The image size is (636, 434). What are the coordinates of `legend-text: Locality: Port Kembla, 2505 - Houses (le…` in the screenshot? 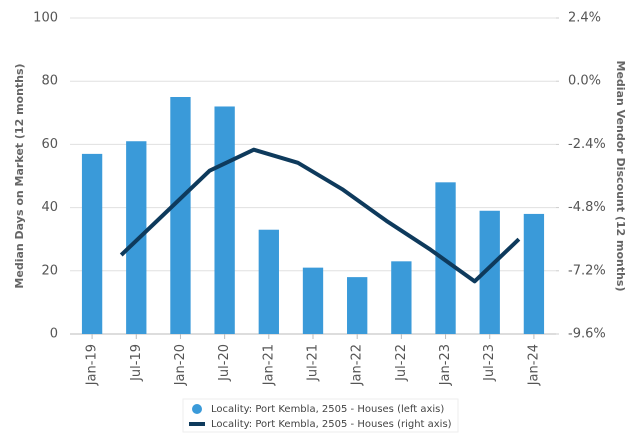 It's located at (327, 409).